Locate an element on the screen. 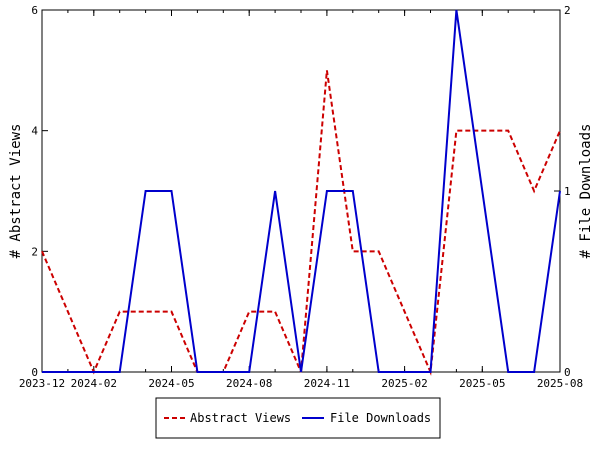 This screenshot has width=600, height=450. legend-label-abstract-views: Abstract Views is located at coordinates (240, 418).